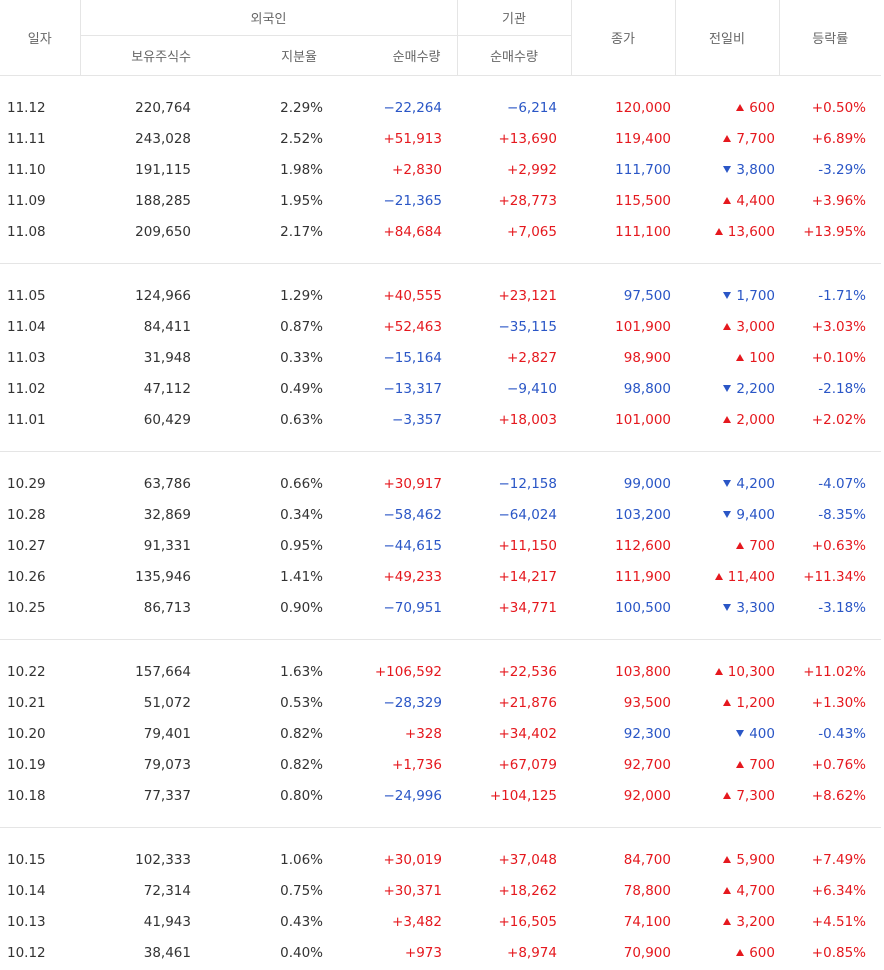  Describe the element at coordinates (270, 169) in the screenshot. I see `cell-holding-ratio: 1.98%` at that location.